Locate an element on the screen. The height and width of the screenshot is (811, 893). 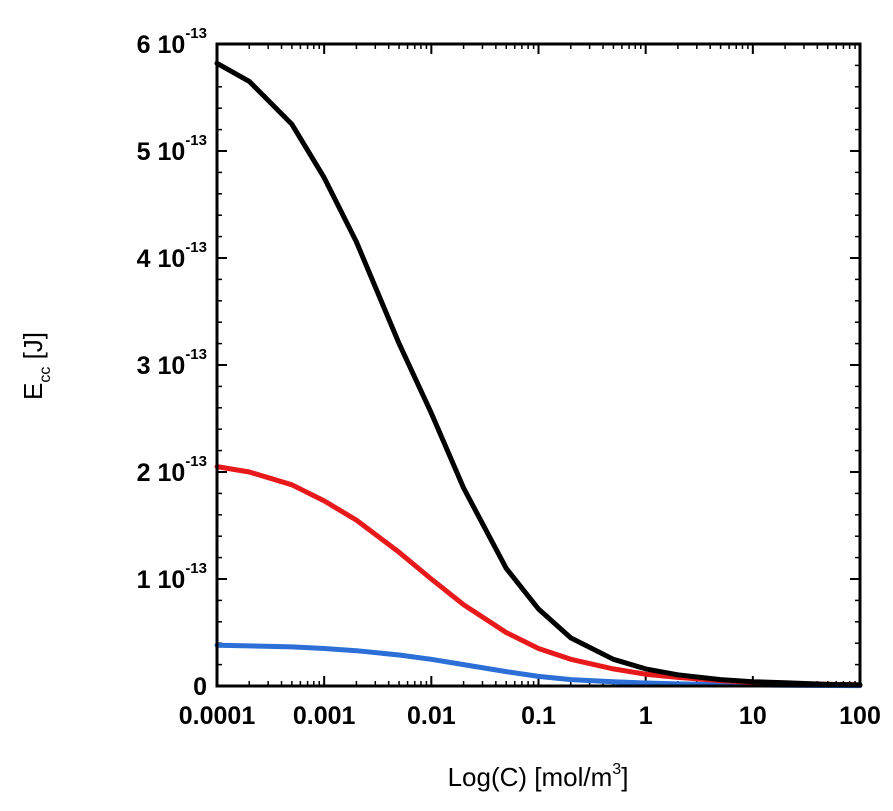
y-tick-mantissa: 5 10 is located at coordinates (161, 152).